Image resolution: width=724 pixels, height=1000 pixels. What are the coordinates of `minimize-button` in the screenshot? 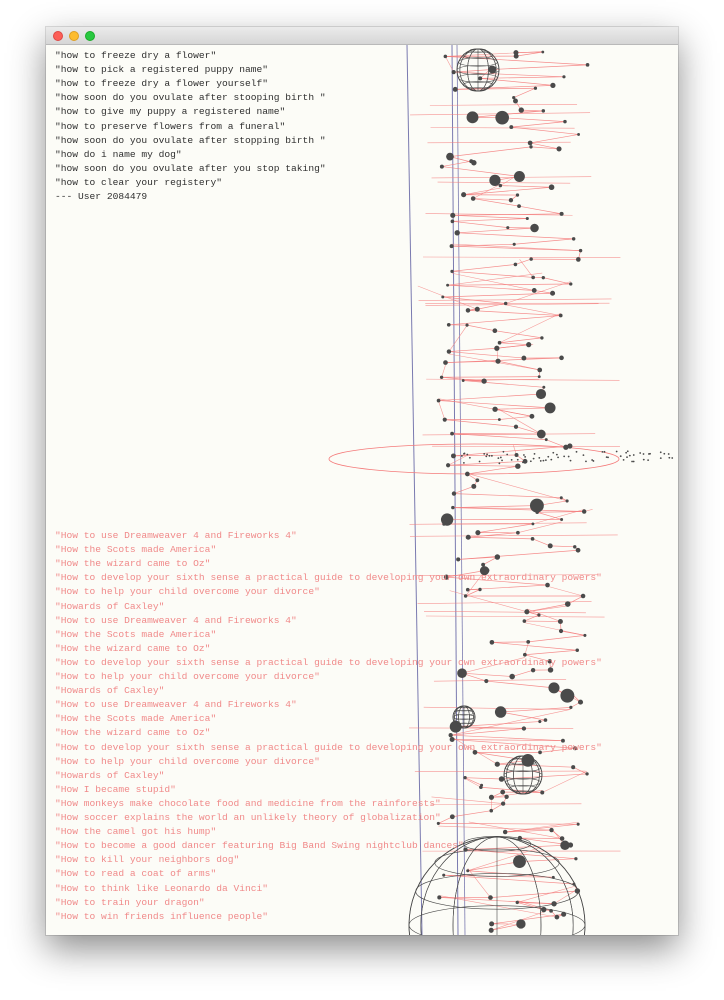 It's located at (74, 36).